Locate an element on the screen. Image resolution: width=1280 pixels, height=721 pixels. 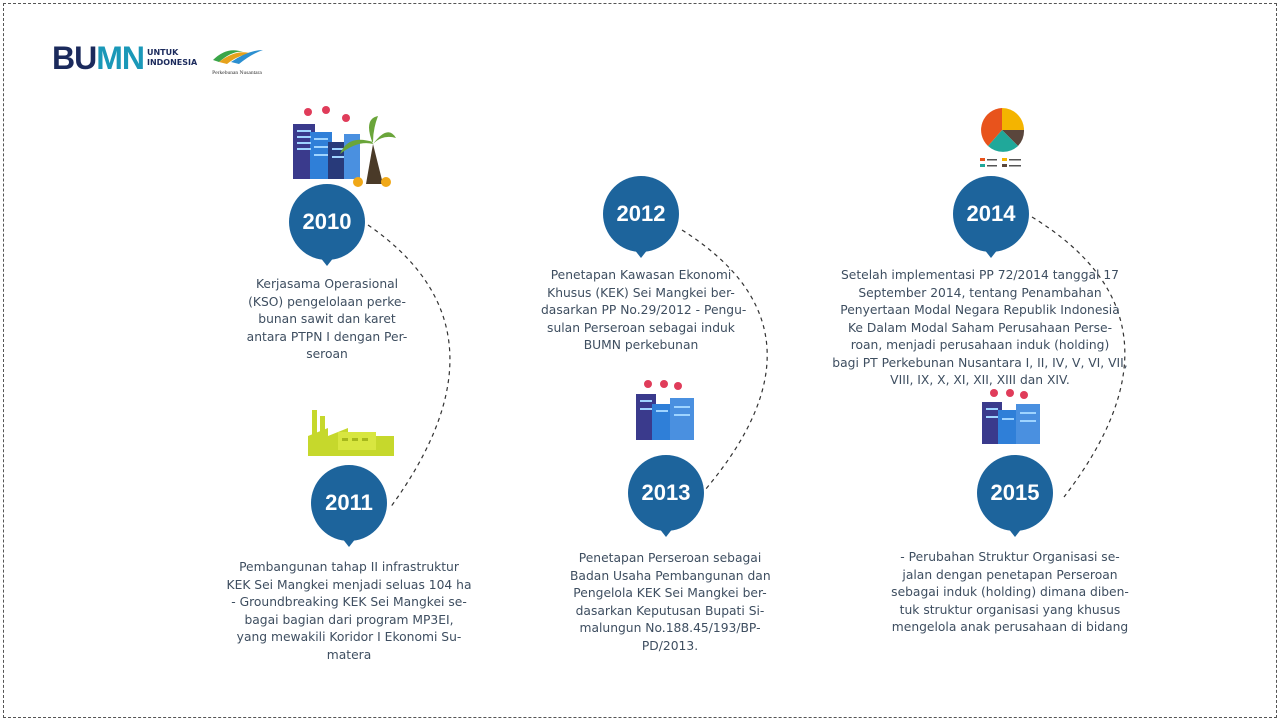
connector-2014-2015 is located at coordinates (1078, 357).